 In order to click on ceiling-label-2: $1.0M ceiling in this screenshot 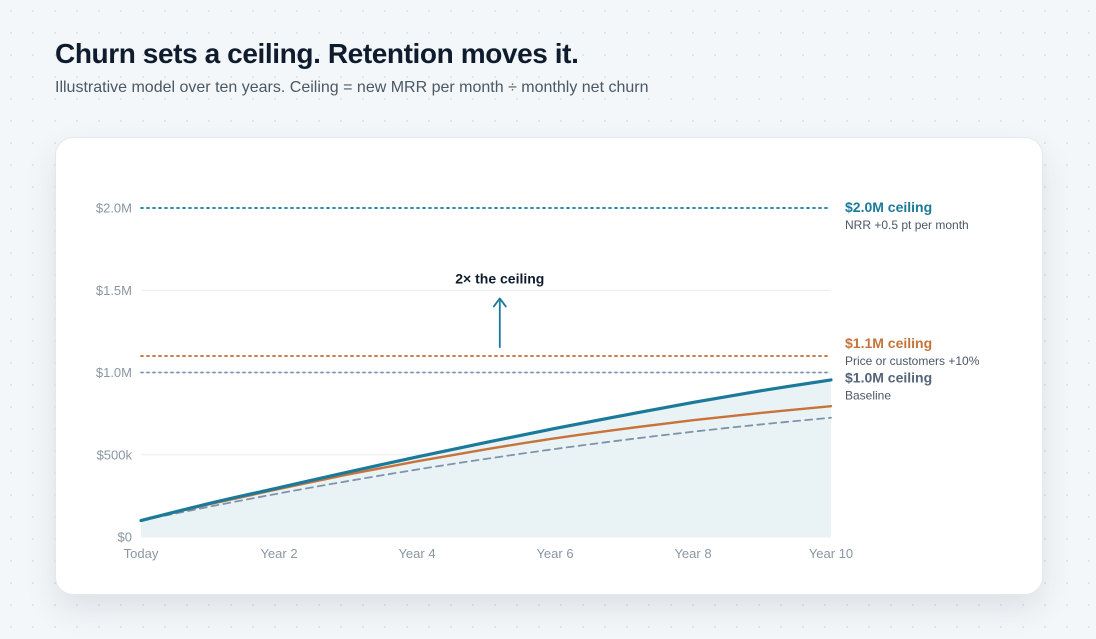, I will do `click(888, 378)`.